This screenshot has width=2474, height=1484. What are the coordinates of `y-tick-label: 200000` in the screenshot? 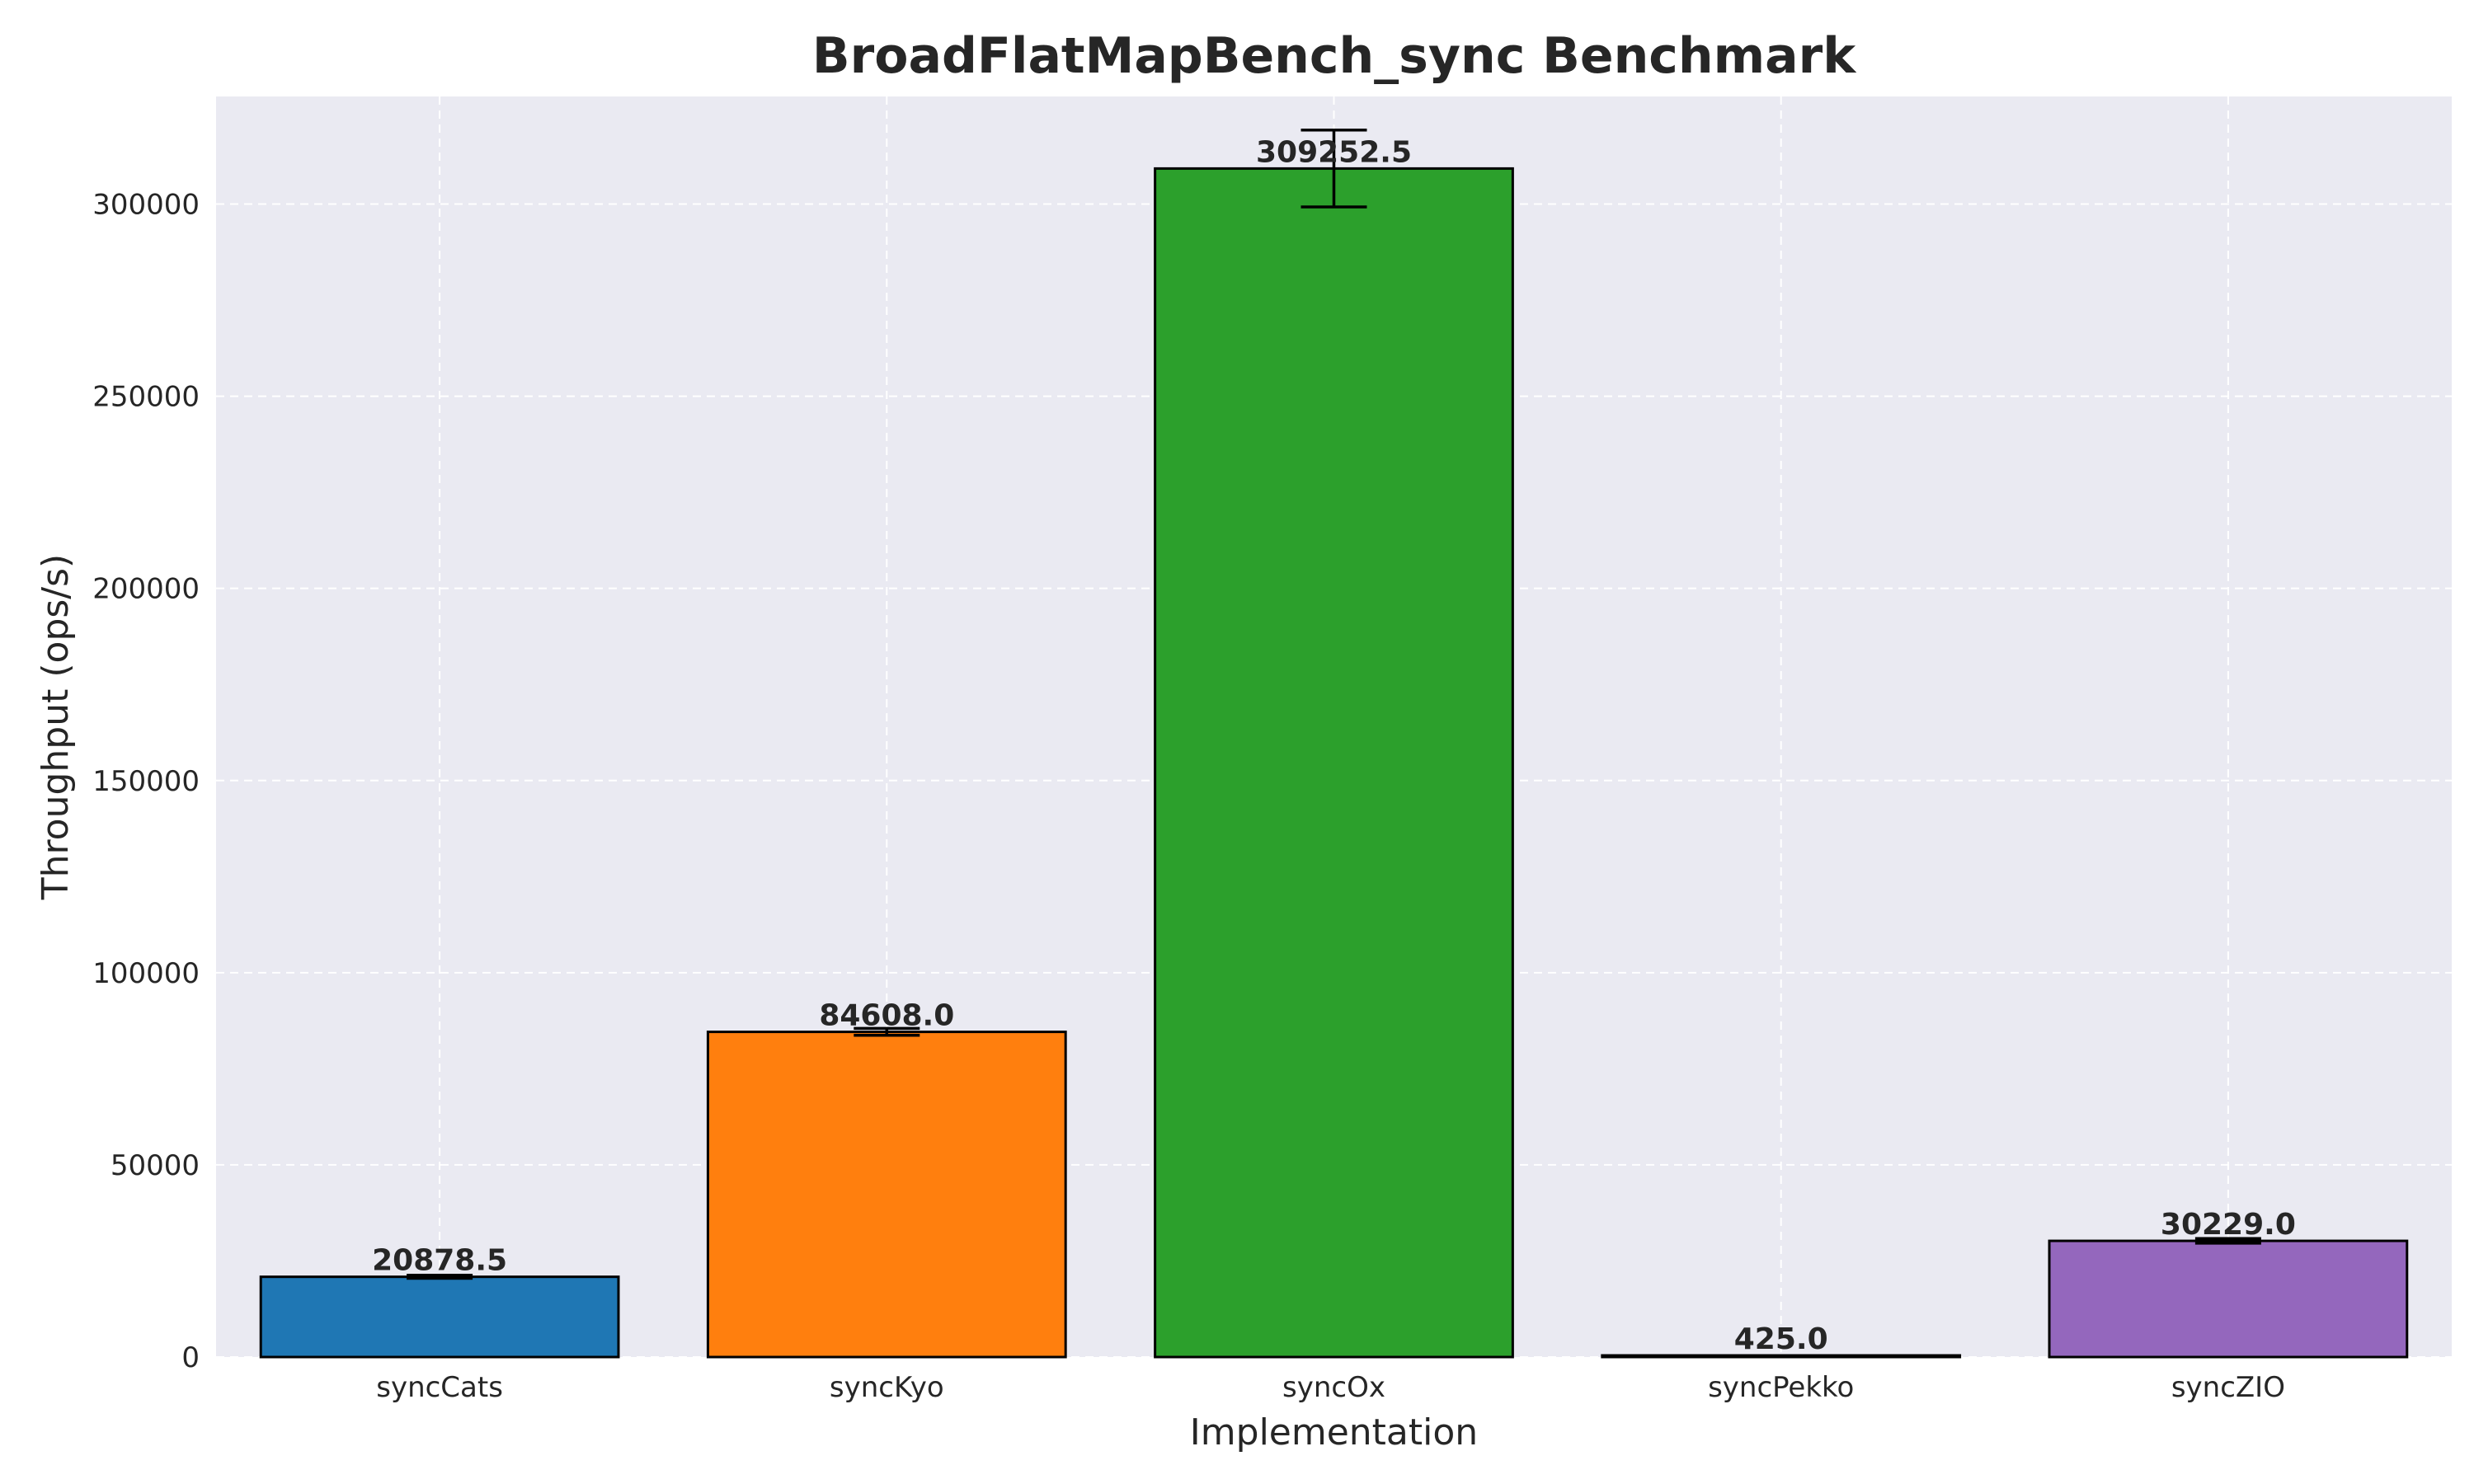 It's located at (146, 589).